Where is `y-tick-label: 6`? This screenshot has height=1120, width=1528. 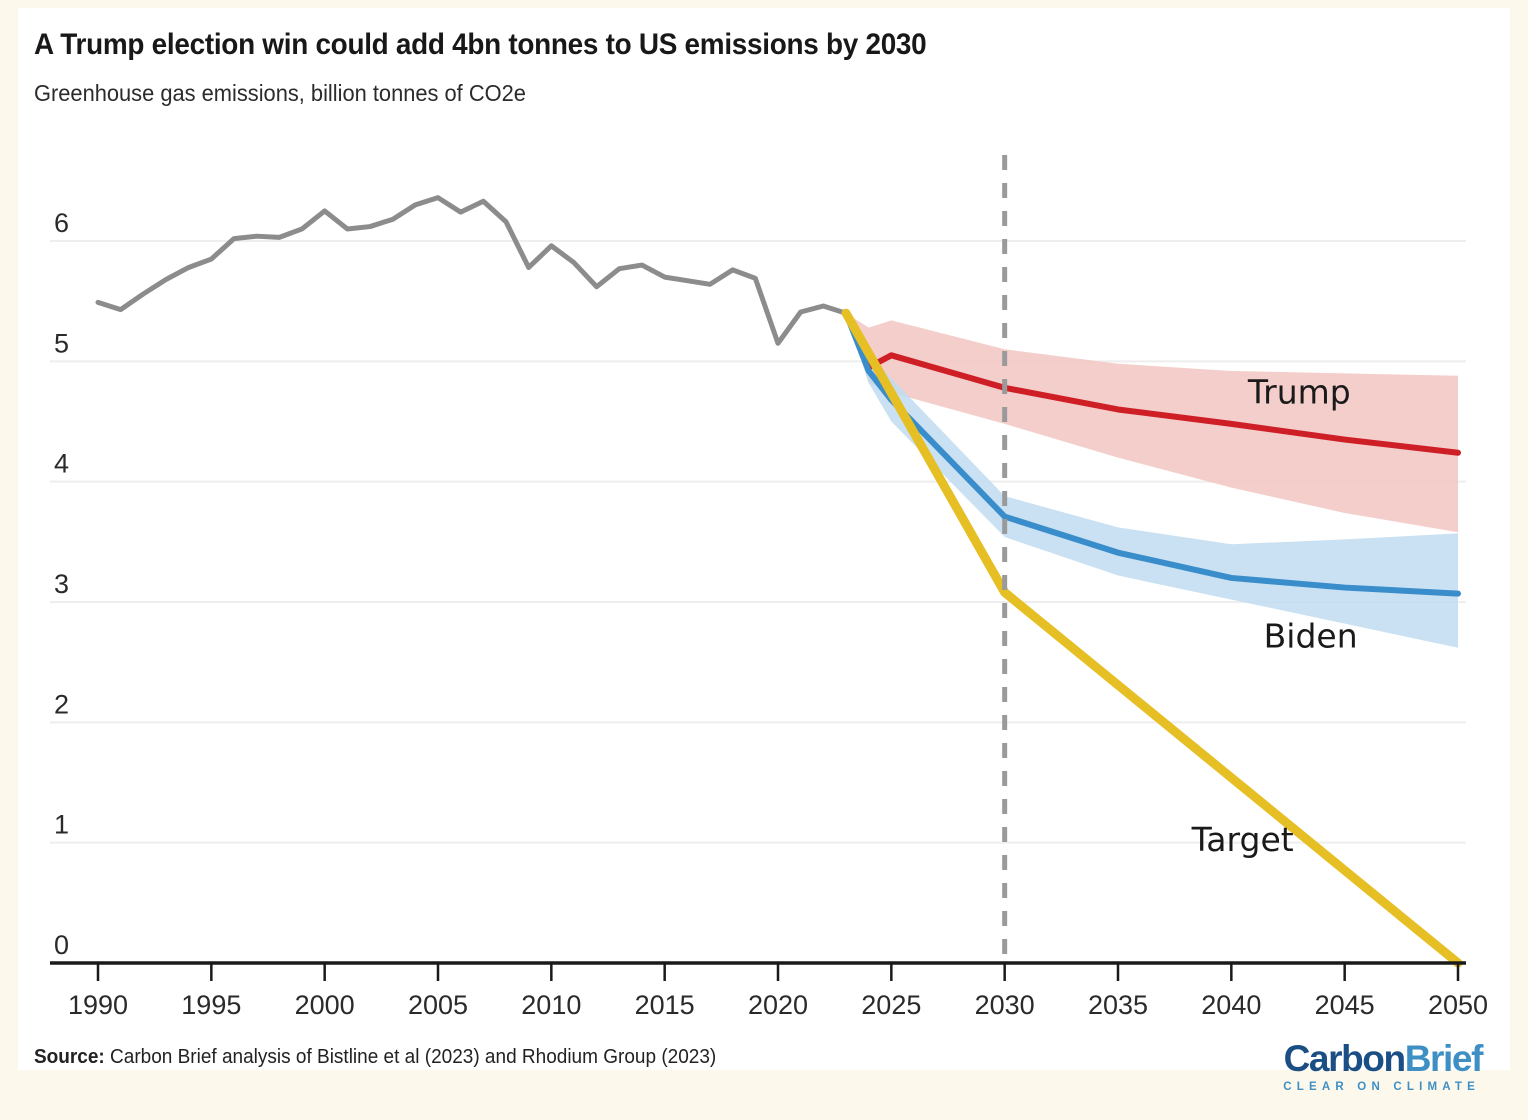 y-tick-label: 6 is located at coordinates (61, 223).